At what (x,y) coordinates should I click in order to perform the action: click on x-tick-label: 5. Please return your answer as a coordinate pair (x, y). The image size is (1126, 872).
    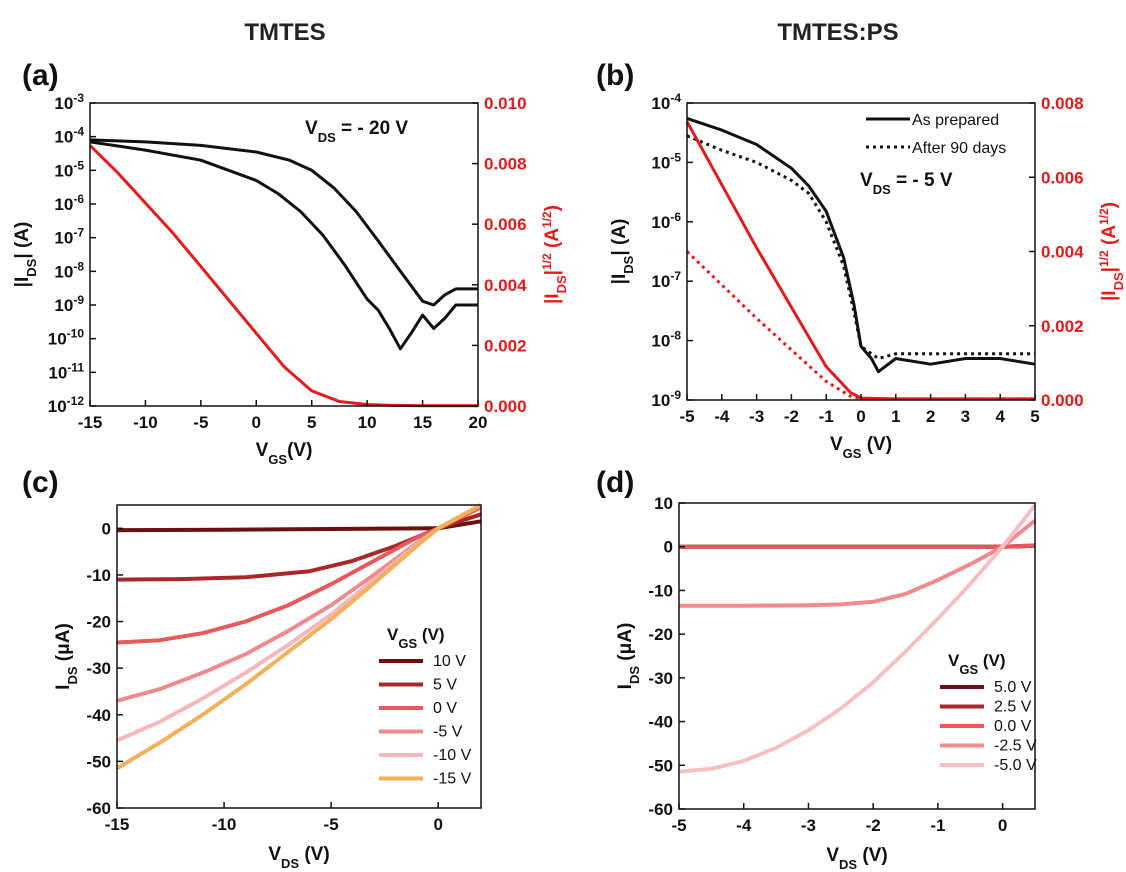
    Looking at the image, I should click on (1034, 416).